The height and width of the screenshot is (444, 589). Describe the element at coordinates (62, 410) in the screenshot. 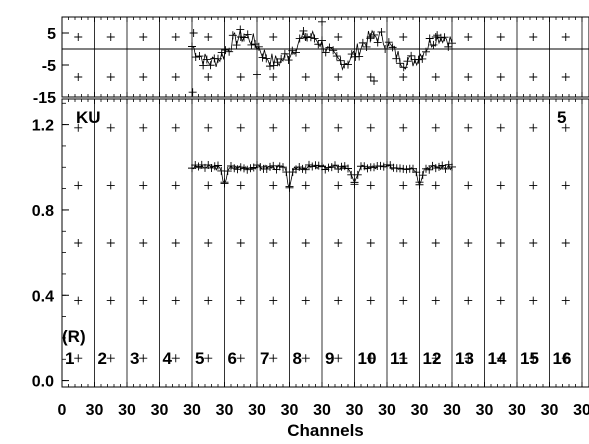

I see `x-tick-label: 0` at that location.